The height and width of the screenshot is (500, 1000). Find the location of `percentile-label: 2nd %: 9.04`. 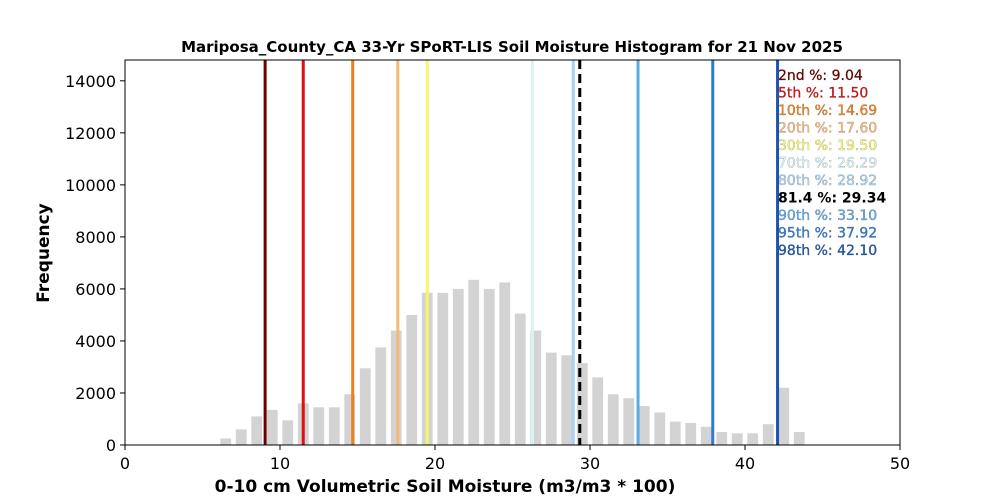

percentile-label: 2nd %: 9.04 is located at coordinates (820, 76).